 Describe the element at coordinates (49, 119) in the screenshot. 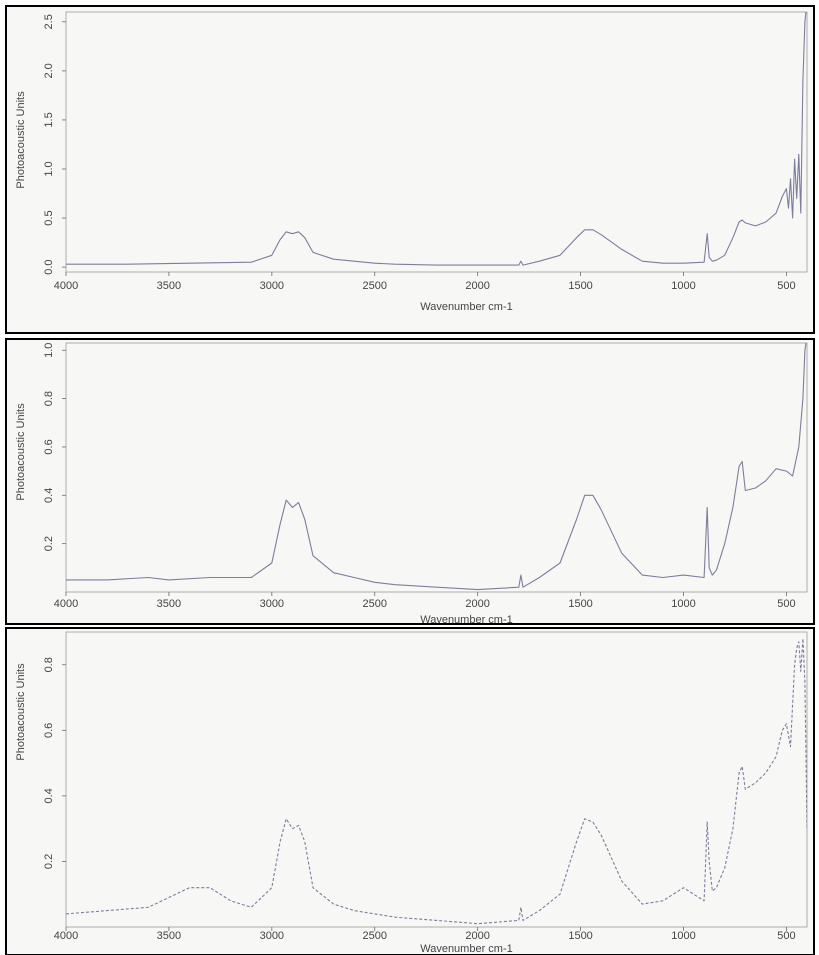

I see `y-tick-label: 1.5` at that location.